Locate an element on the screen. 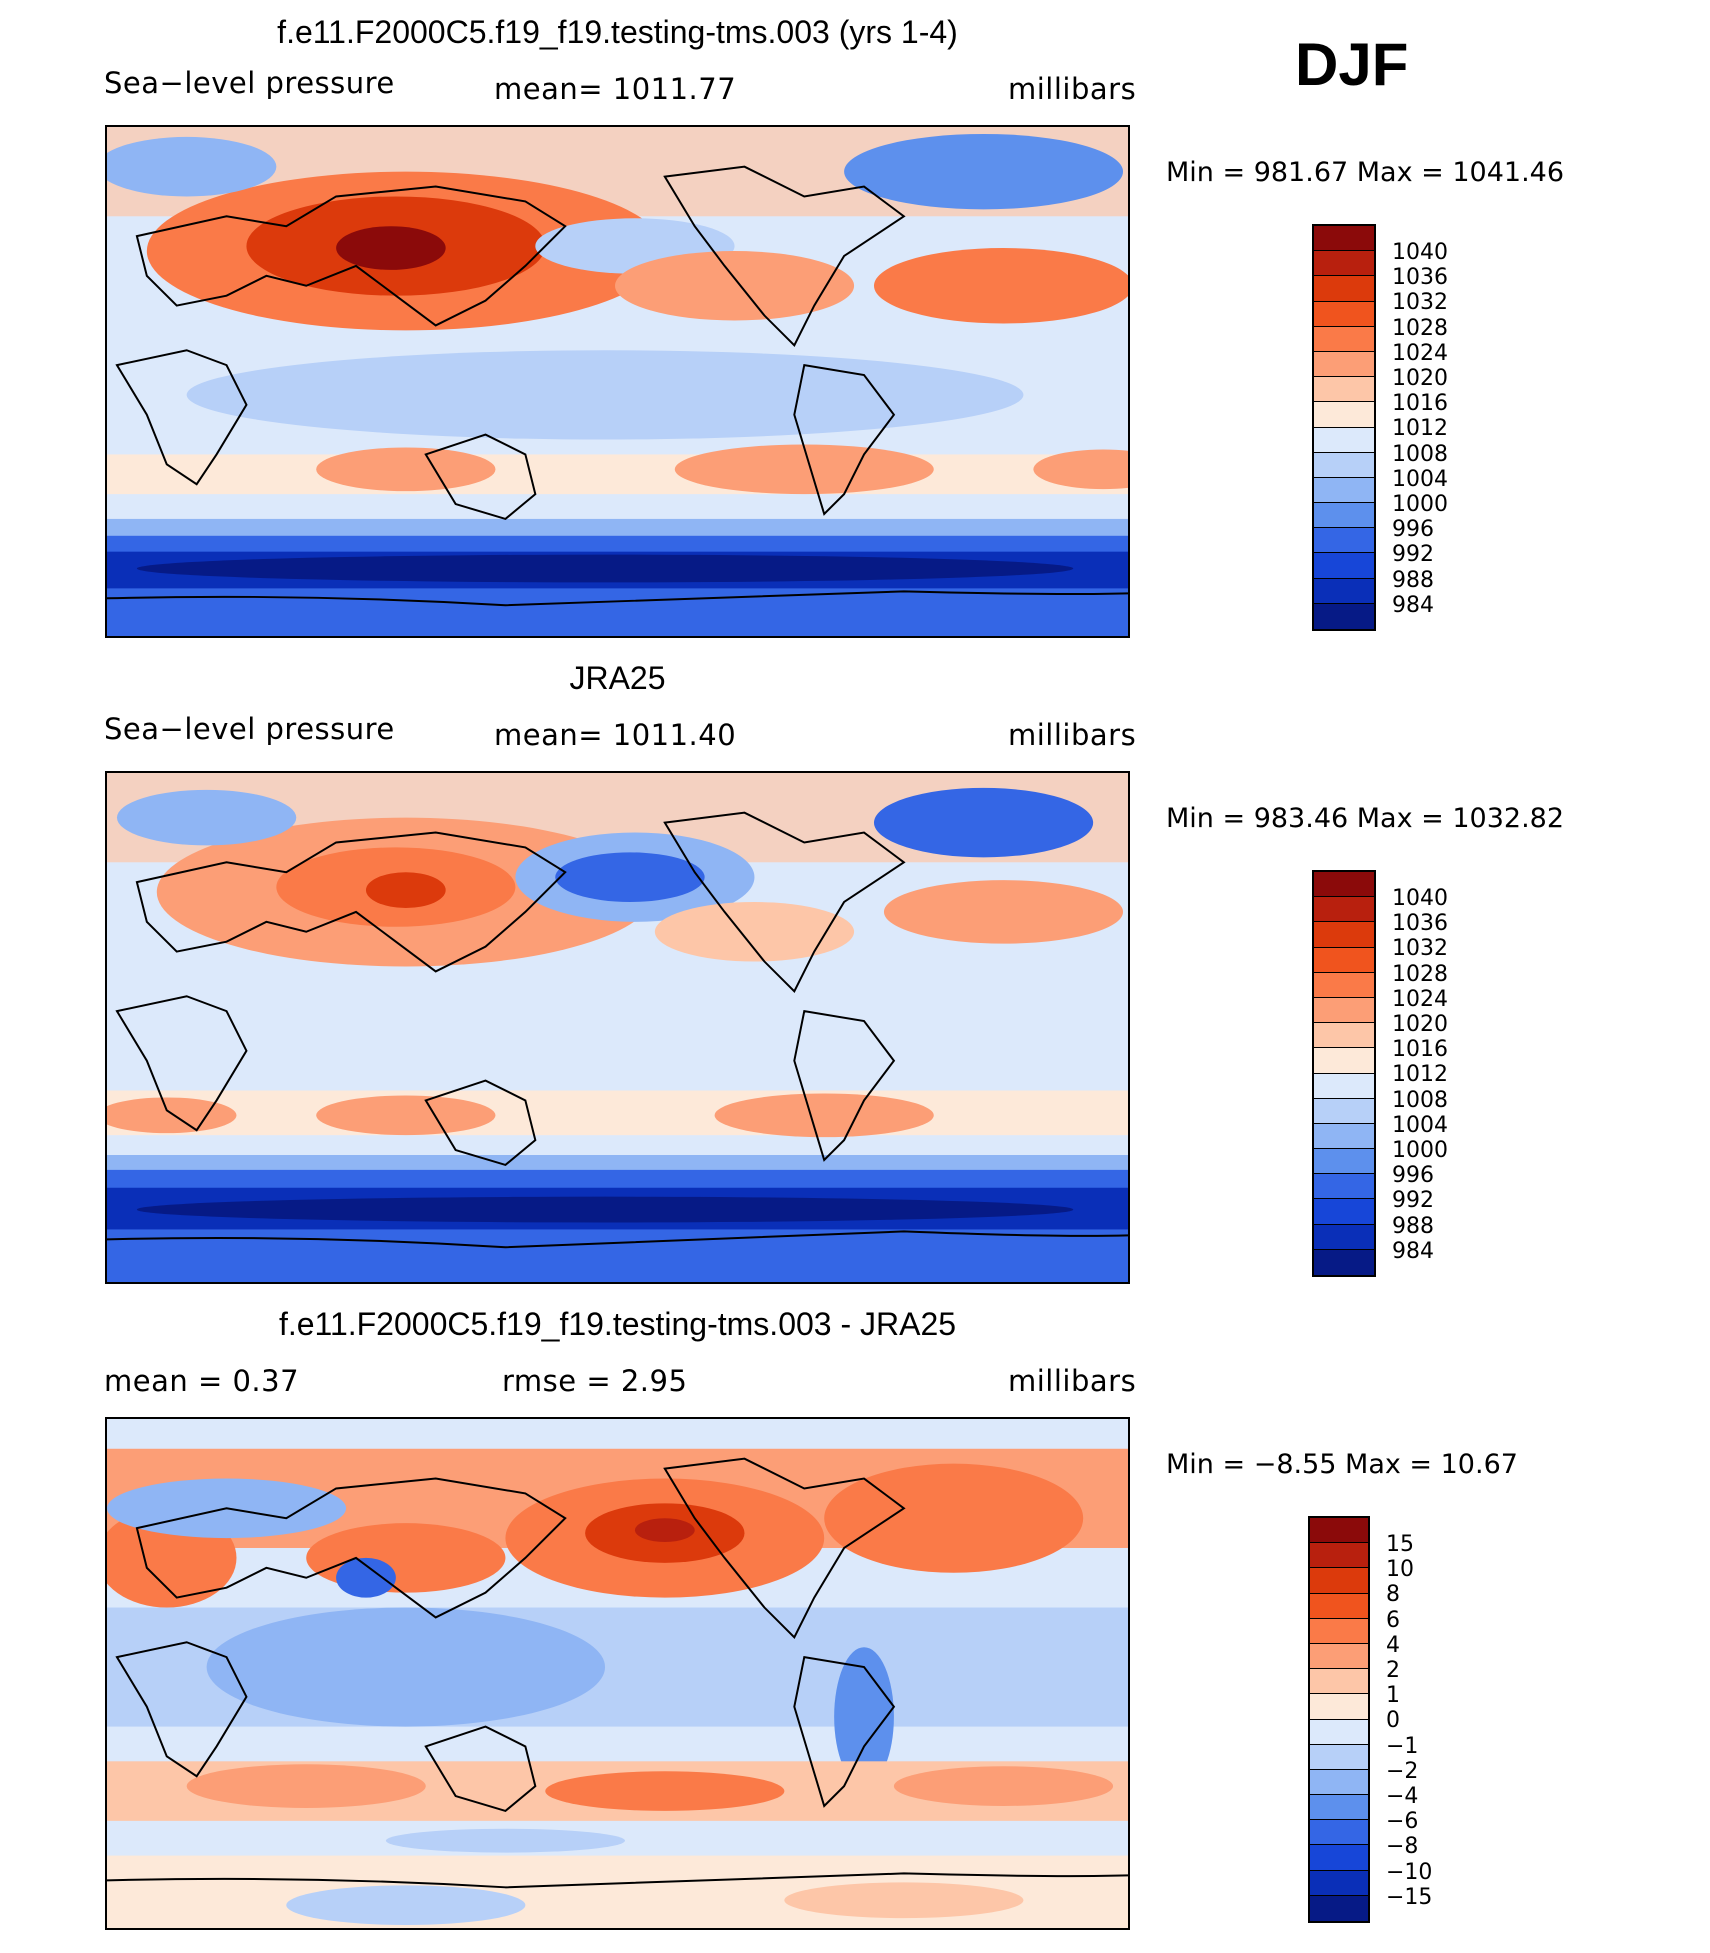 The width and height of the screenshot is (1710, 1953). panel-1-colorbar is located at coordinates (1344, 427).